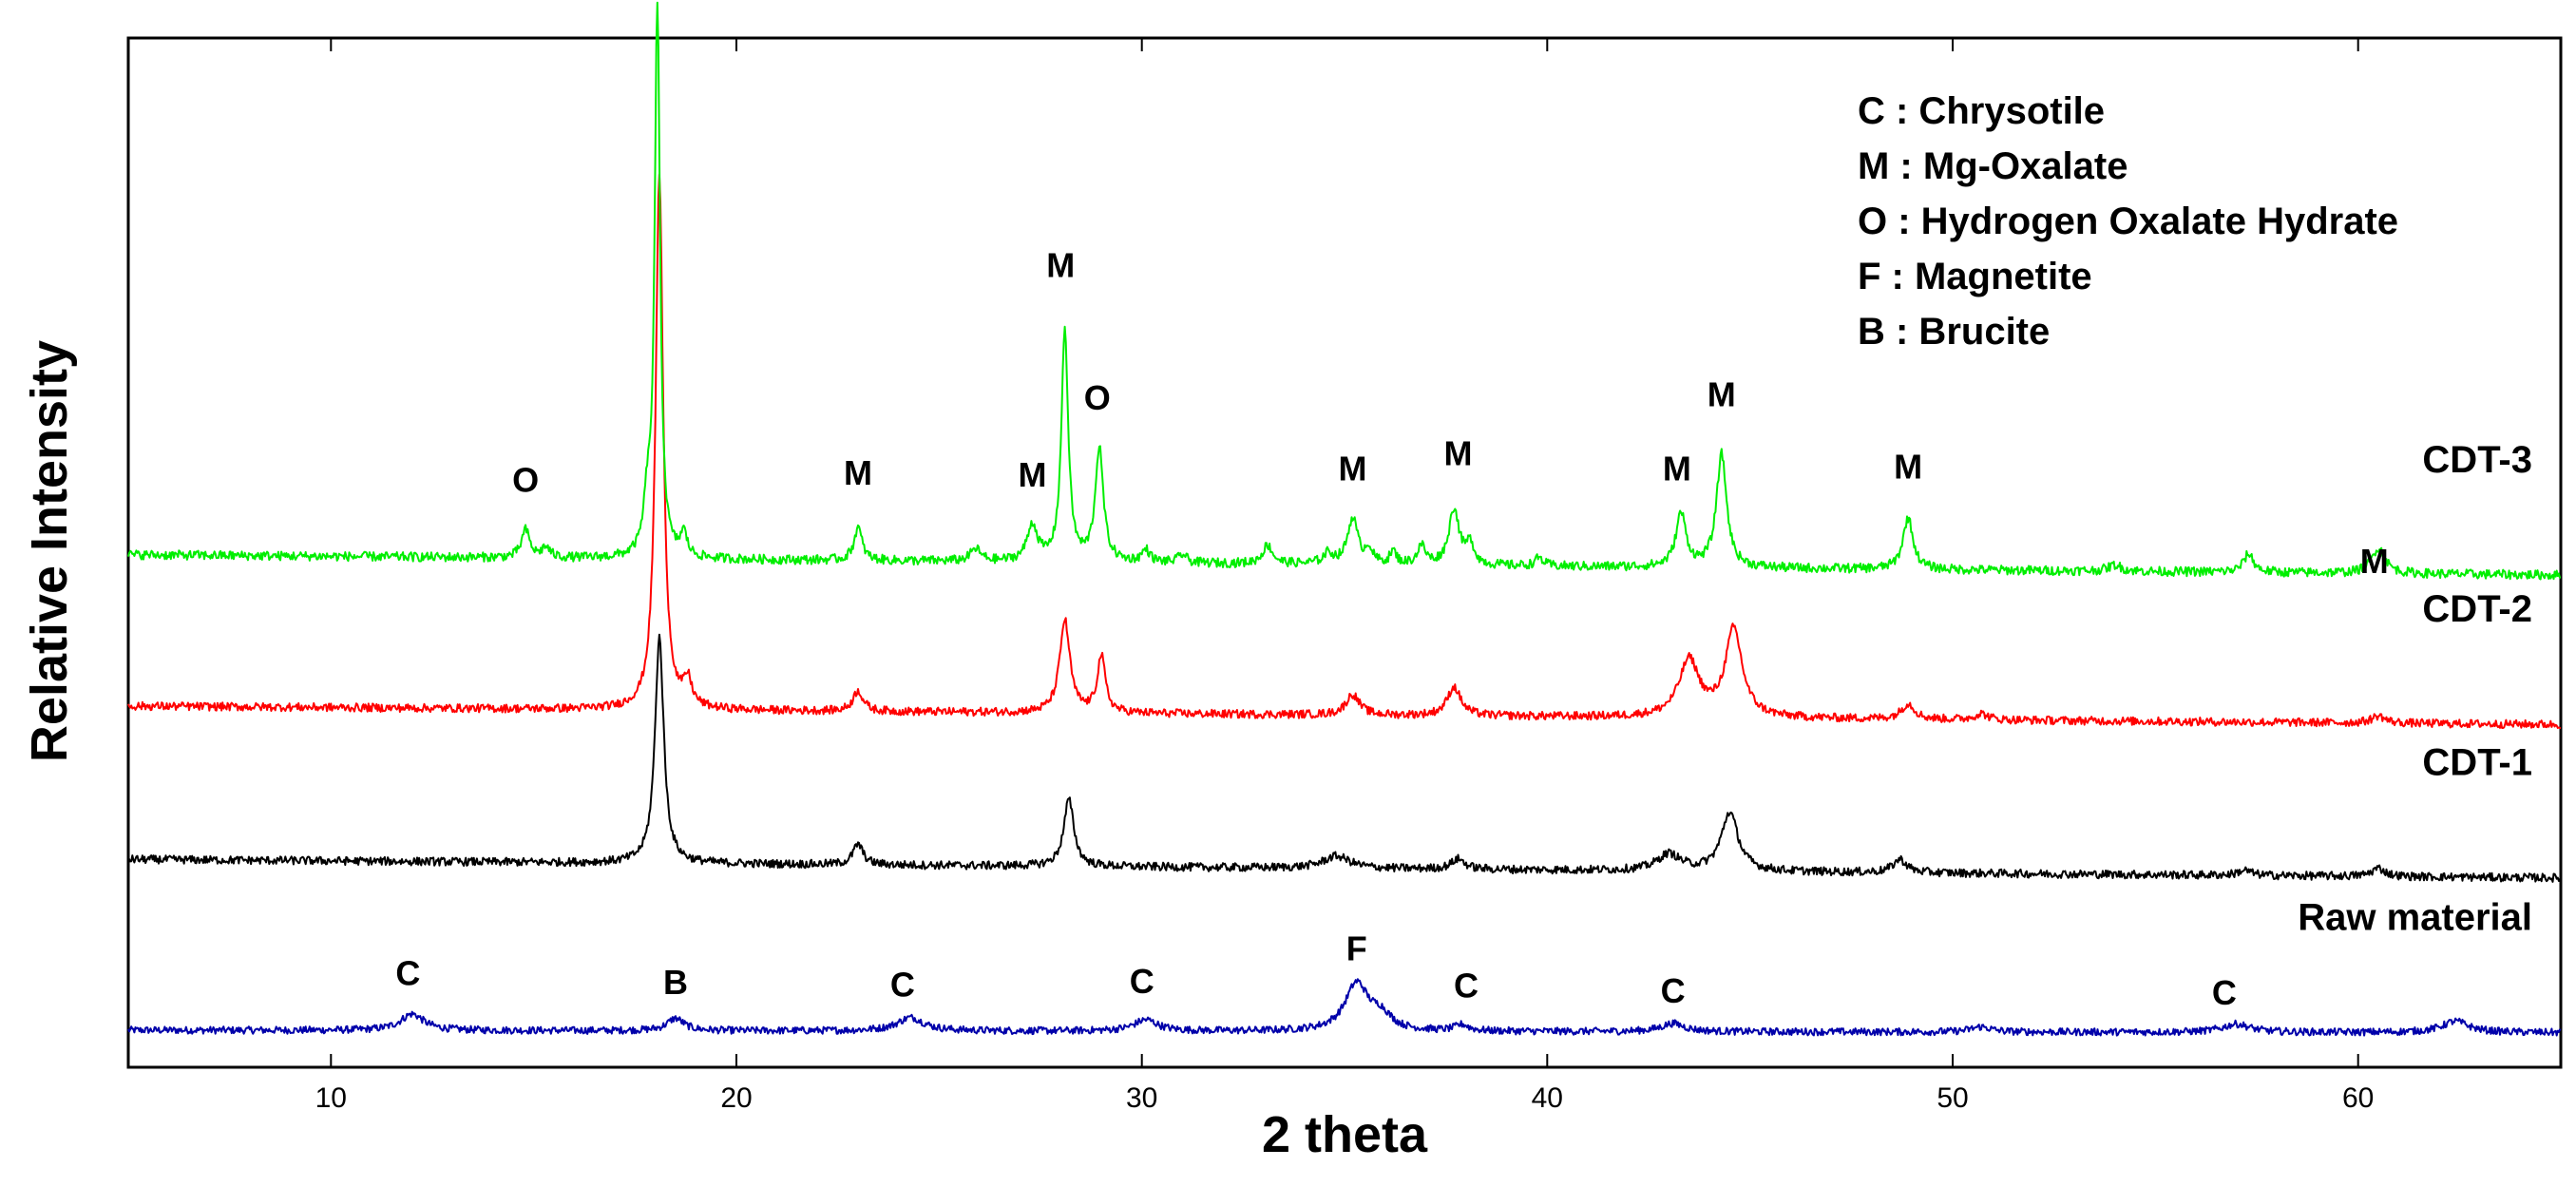 Image resolution: width=2576 pixels, height=1187 pixels. Describe the element at coordinates (49, 551) in the screenshot. I see `y-axis-title: Relative Intensity` at that location.